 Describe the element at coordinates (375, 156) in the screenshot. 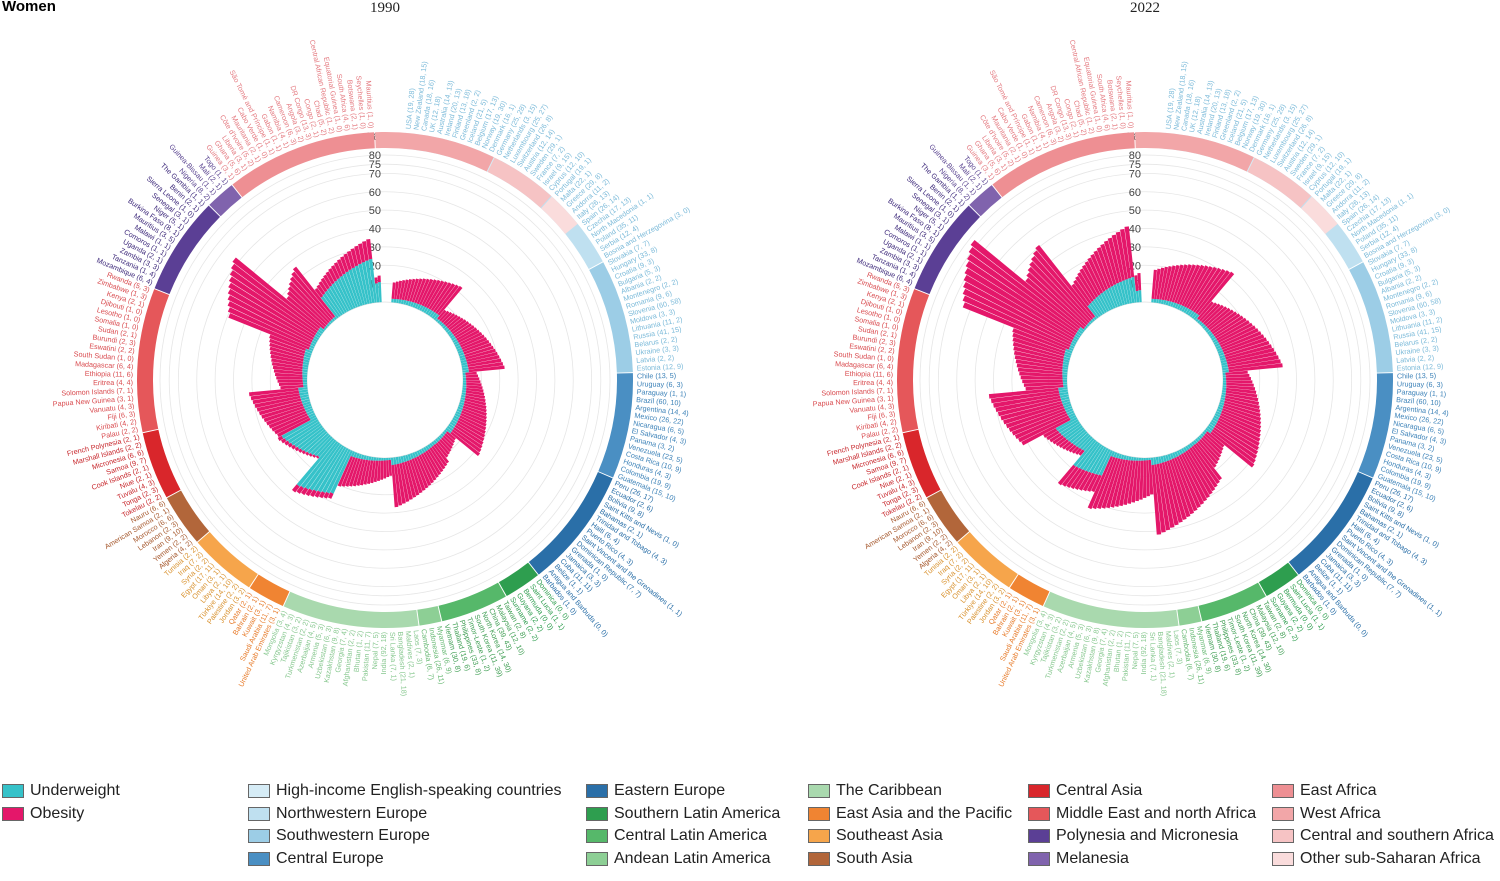

I see `tick-label: 80` at that location.